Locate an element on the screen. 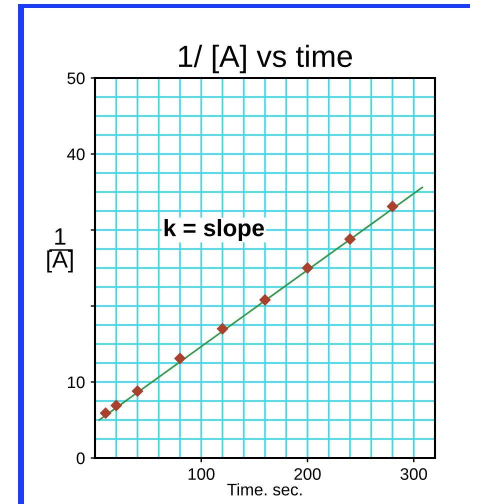 The height and width of the screenshot is (504, 483). annotation: k = slope is located at coordinates (214, 230).